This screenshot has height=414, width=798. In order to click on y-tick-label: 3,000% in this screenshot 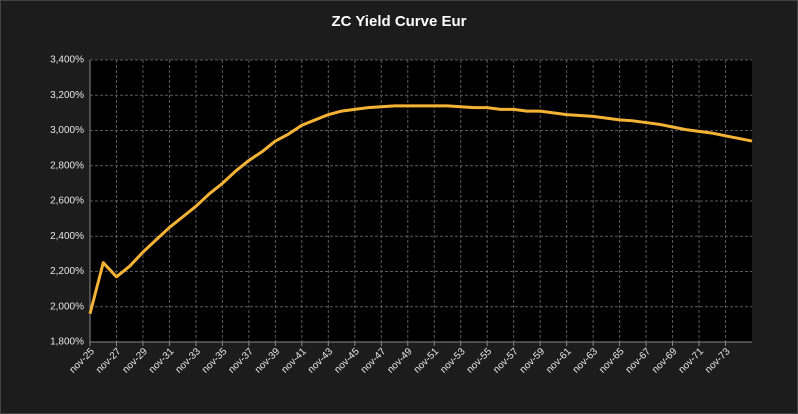, I will do `click(67, 130)`.